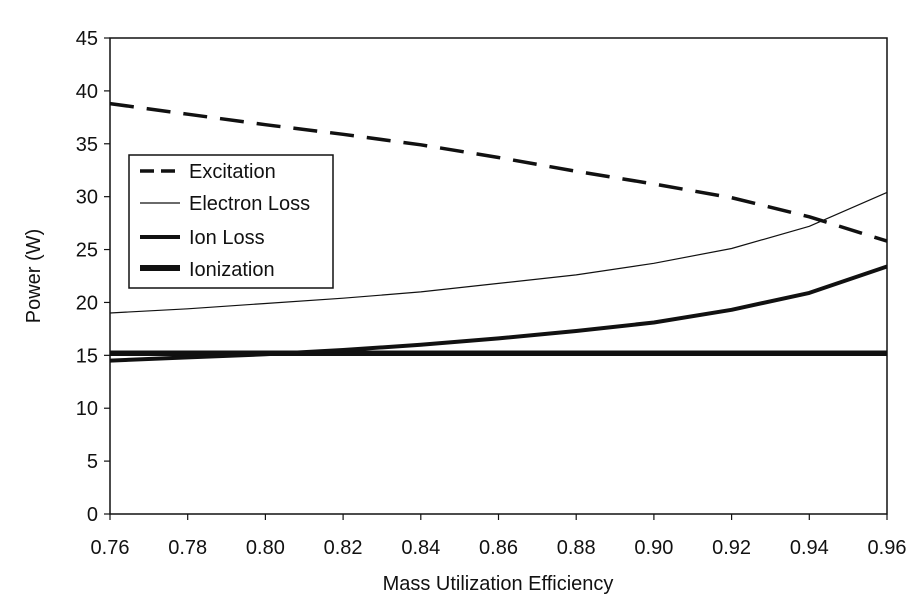 This screenshot has height=609, width=919. Describe the element at coordinates (92, 515) in the screenshot. I see `y-tick-label: 0` at that location.